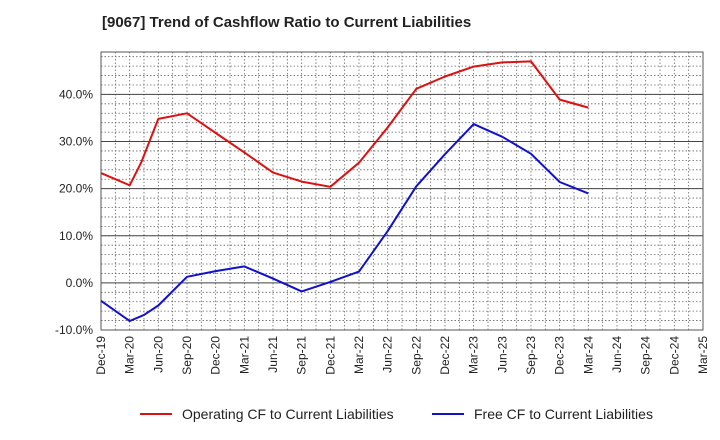 This screenshot has height=440, width=720. Describe the element at coordinates (74, 212) in the screenshot. I see `y-axis: -10.0% 0.0% 10.0% 20.0% 30.0% 40.0%` at that location.